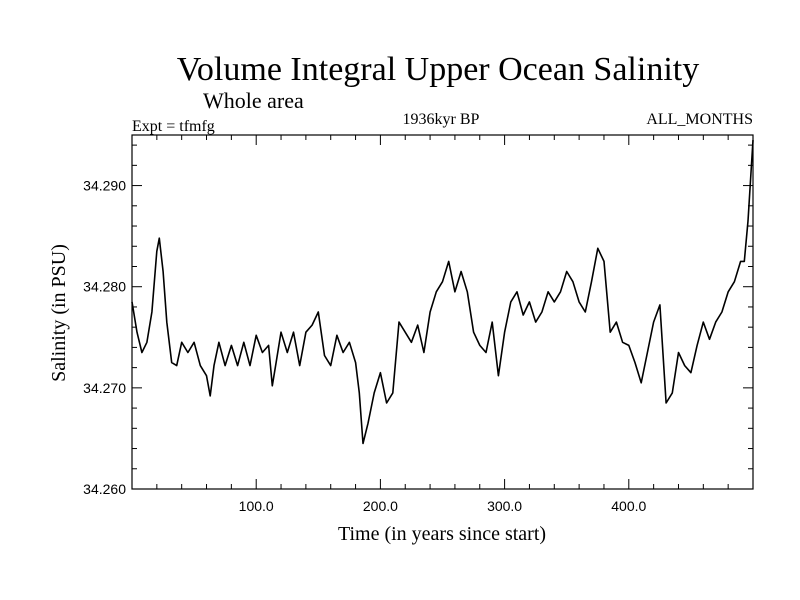  I want to click on y-tick-label: 34.290, so click(104, 186).